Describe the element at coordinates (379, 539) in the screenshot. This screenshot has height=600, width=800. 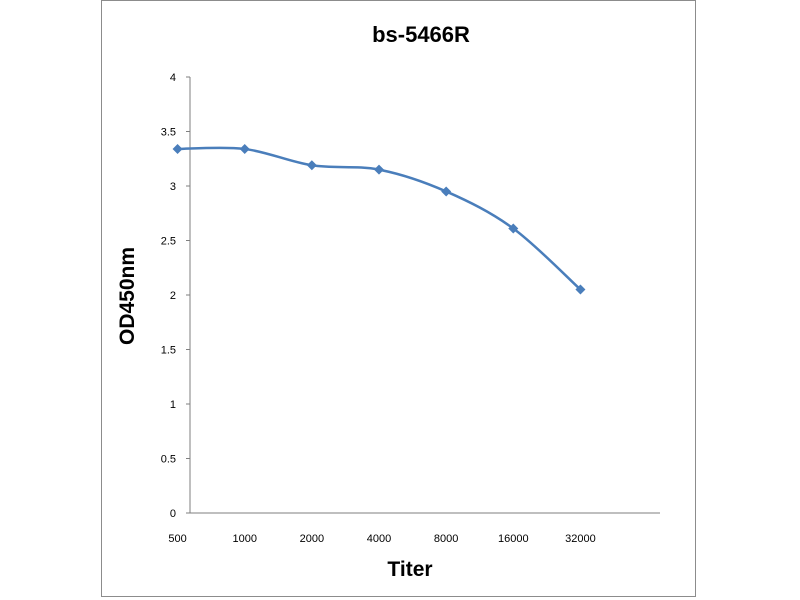
I see `x-tick-label: 4000` at that location.